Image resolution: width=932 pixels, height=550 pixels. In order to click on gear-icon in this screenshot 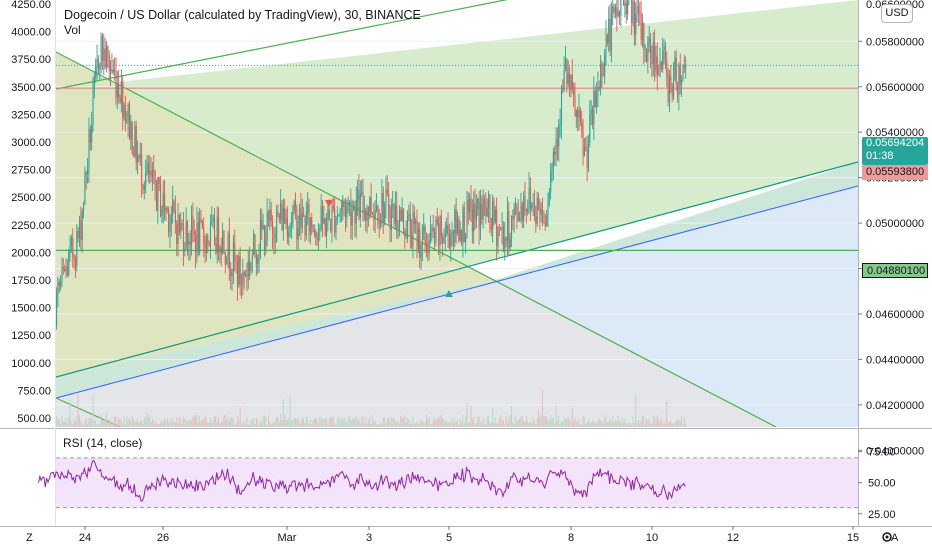, I will do `click(887, 537)`.